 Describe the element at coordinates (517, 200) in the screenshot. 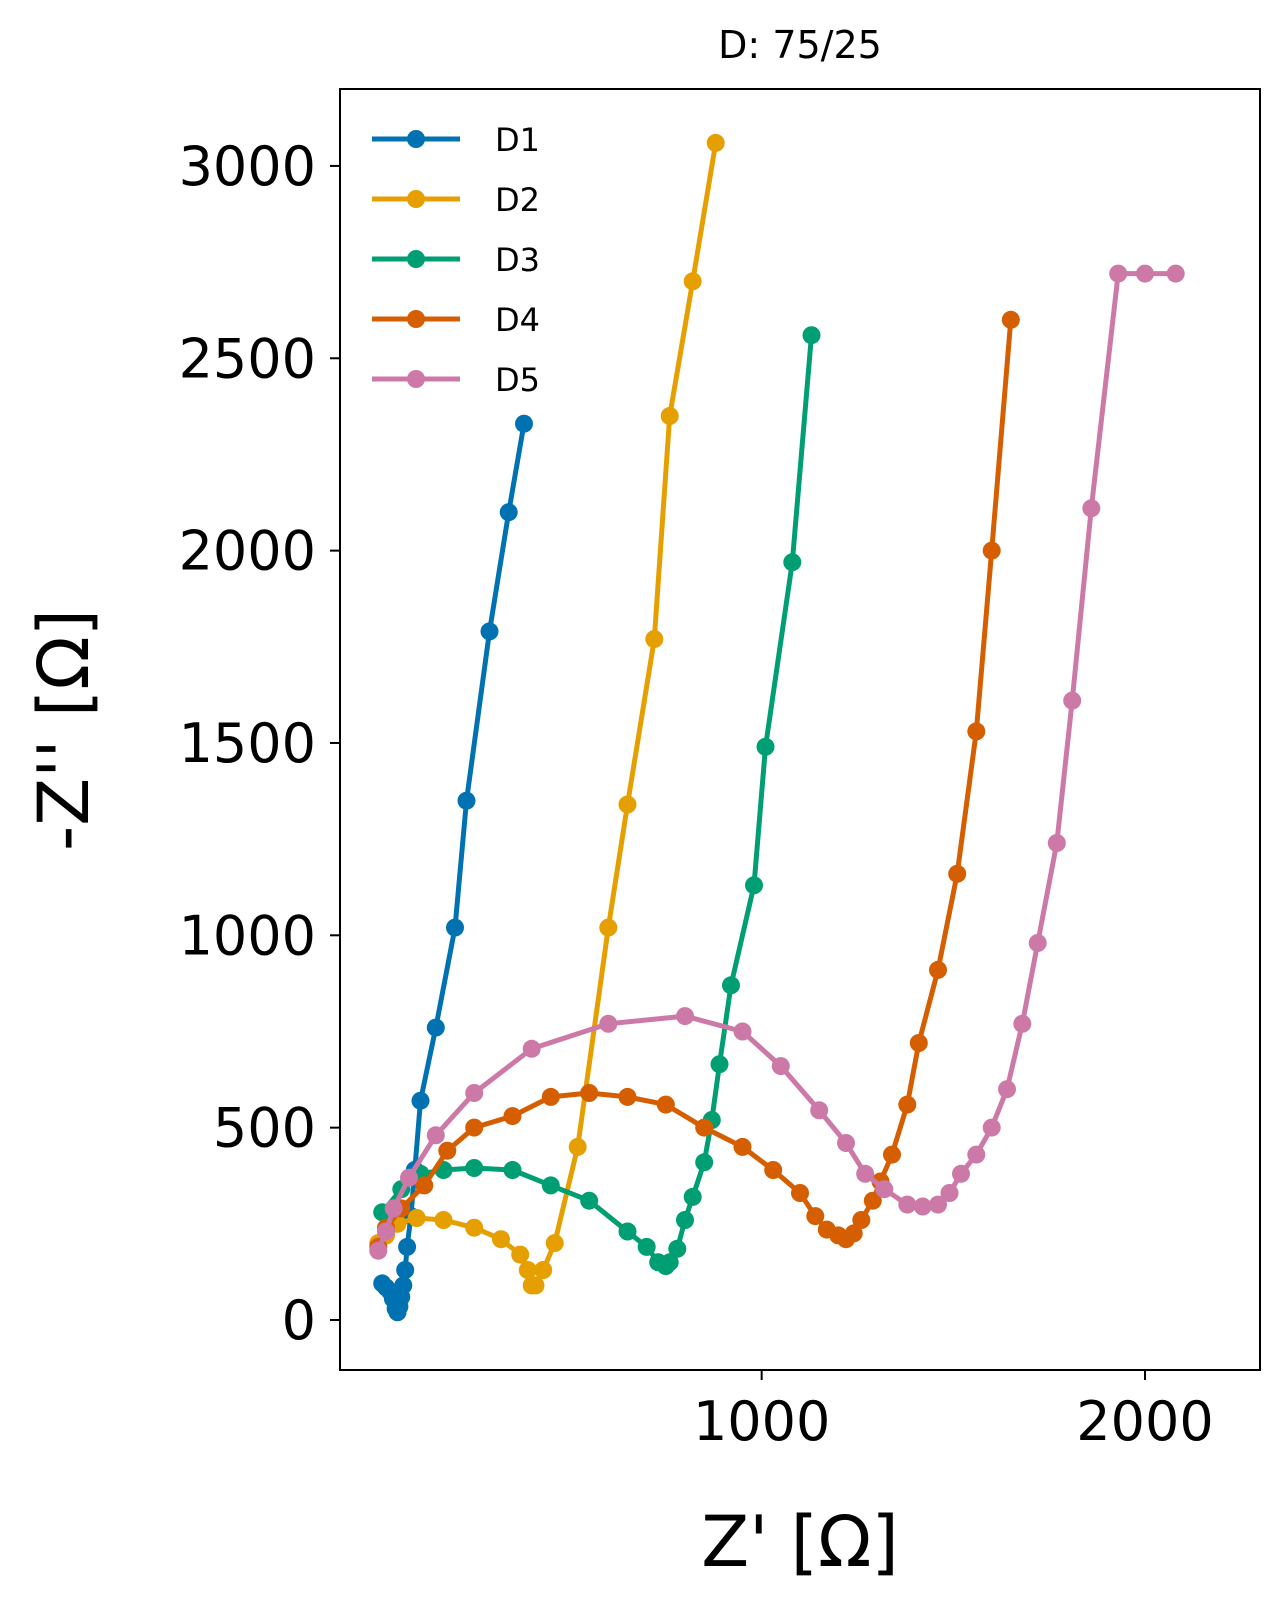

I see `legend-label: D2` at that location.